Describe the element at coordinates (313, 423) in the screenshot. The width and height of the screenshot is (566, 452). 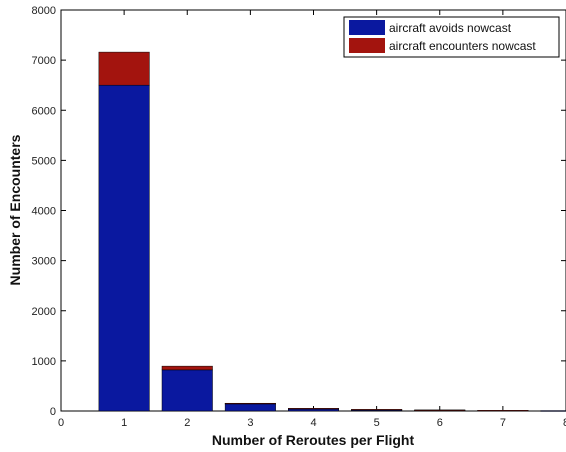
I see `x-tick-label: 4` at that location.